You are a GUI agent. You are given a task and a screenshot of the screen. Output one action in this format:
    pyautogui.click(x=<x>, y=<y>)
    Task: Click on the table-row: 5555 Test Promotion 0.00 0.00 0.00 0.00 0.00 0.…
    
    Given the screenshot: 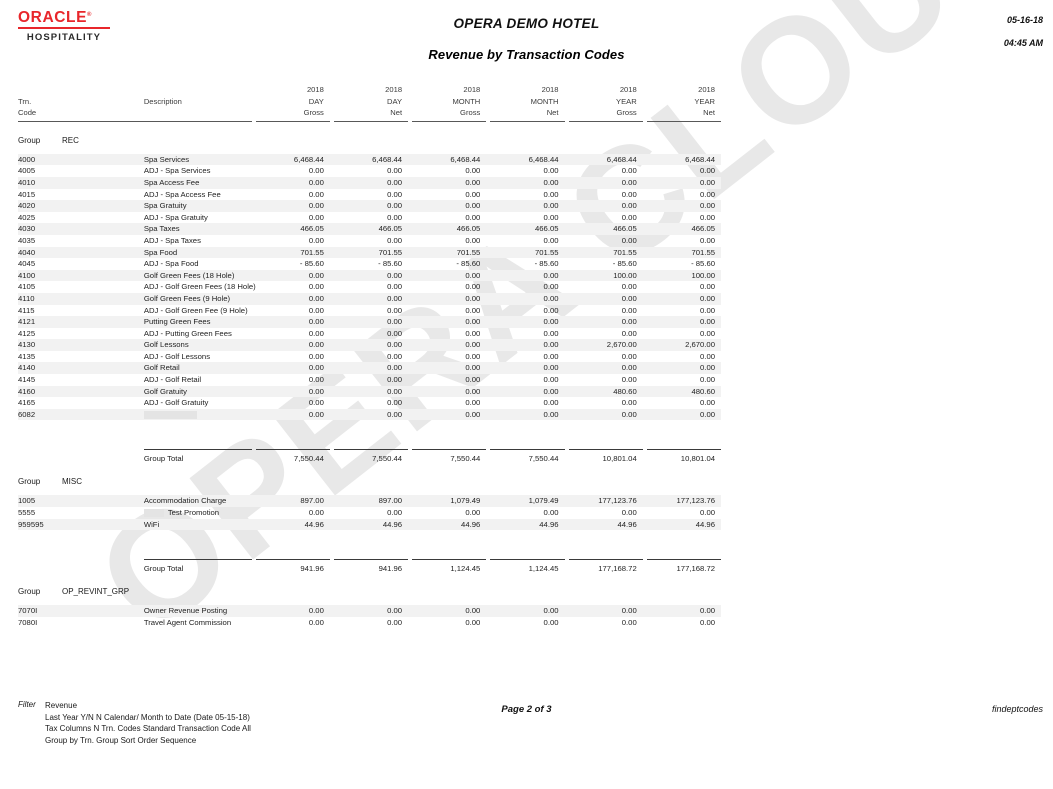 What is the action you would take?
    pyautogui.click(x=369, y=513)
    